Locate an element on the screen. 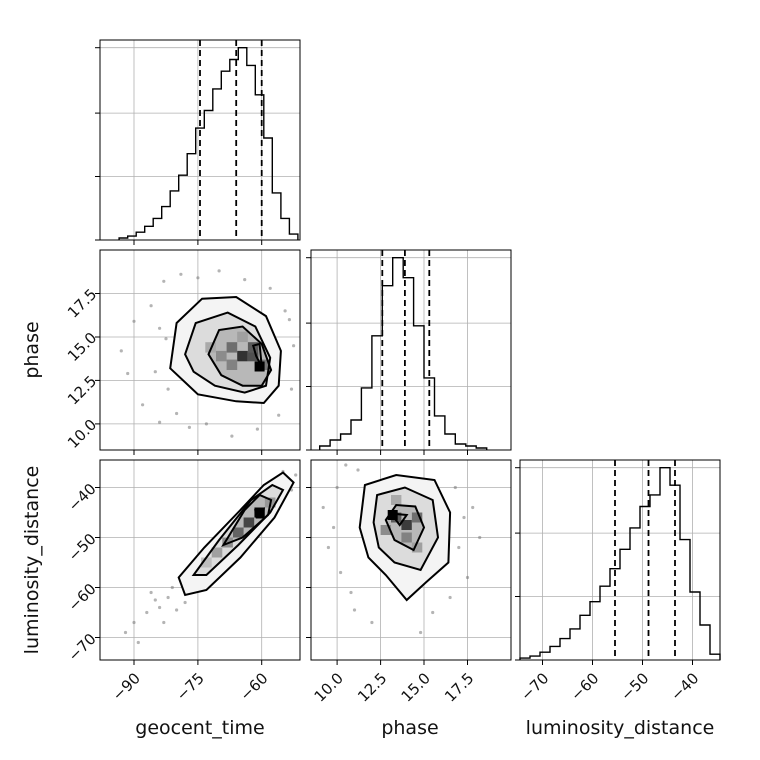  xtick-label-phase: 17.5 is located at coordinates (459, 687).